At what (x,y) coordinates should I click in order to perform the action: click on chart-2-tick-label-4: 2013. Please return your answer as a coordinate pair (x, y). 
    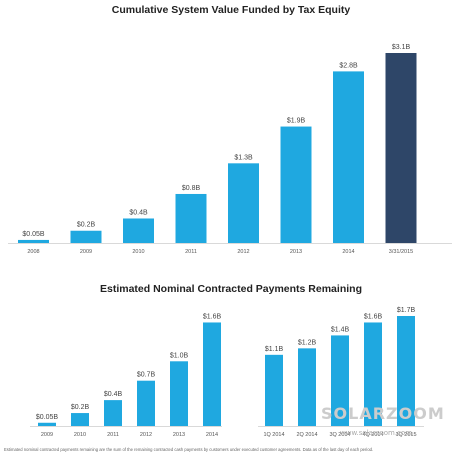
    Looking at the image, I should click on (179, 435).